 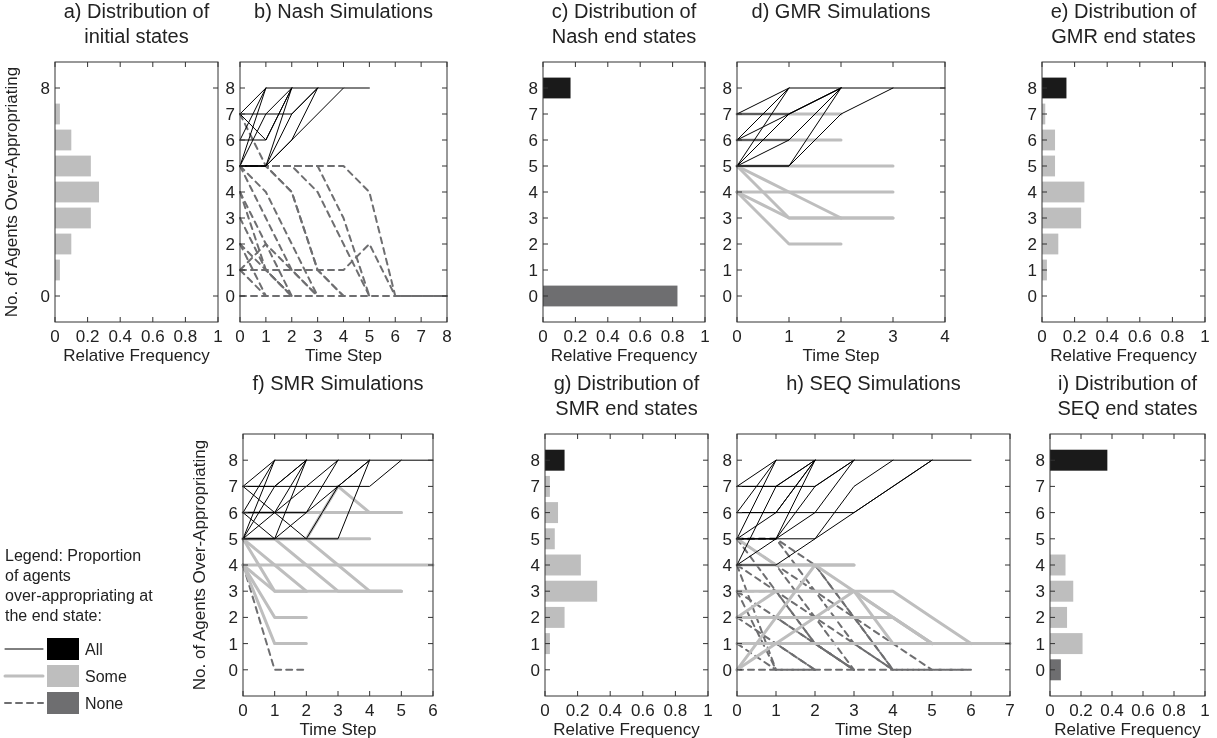 I want to click on chart-title: b) Nash Simulations, so click(x=343, y=11).